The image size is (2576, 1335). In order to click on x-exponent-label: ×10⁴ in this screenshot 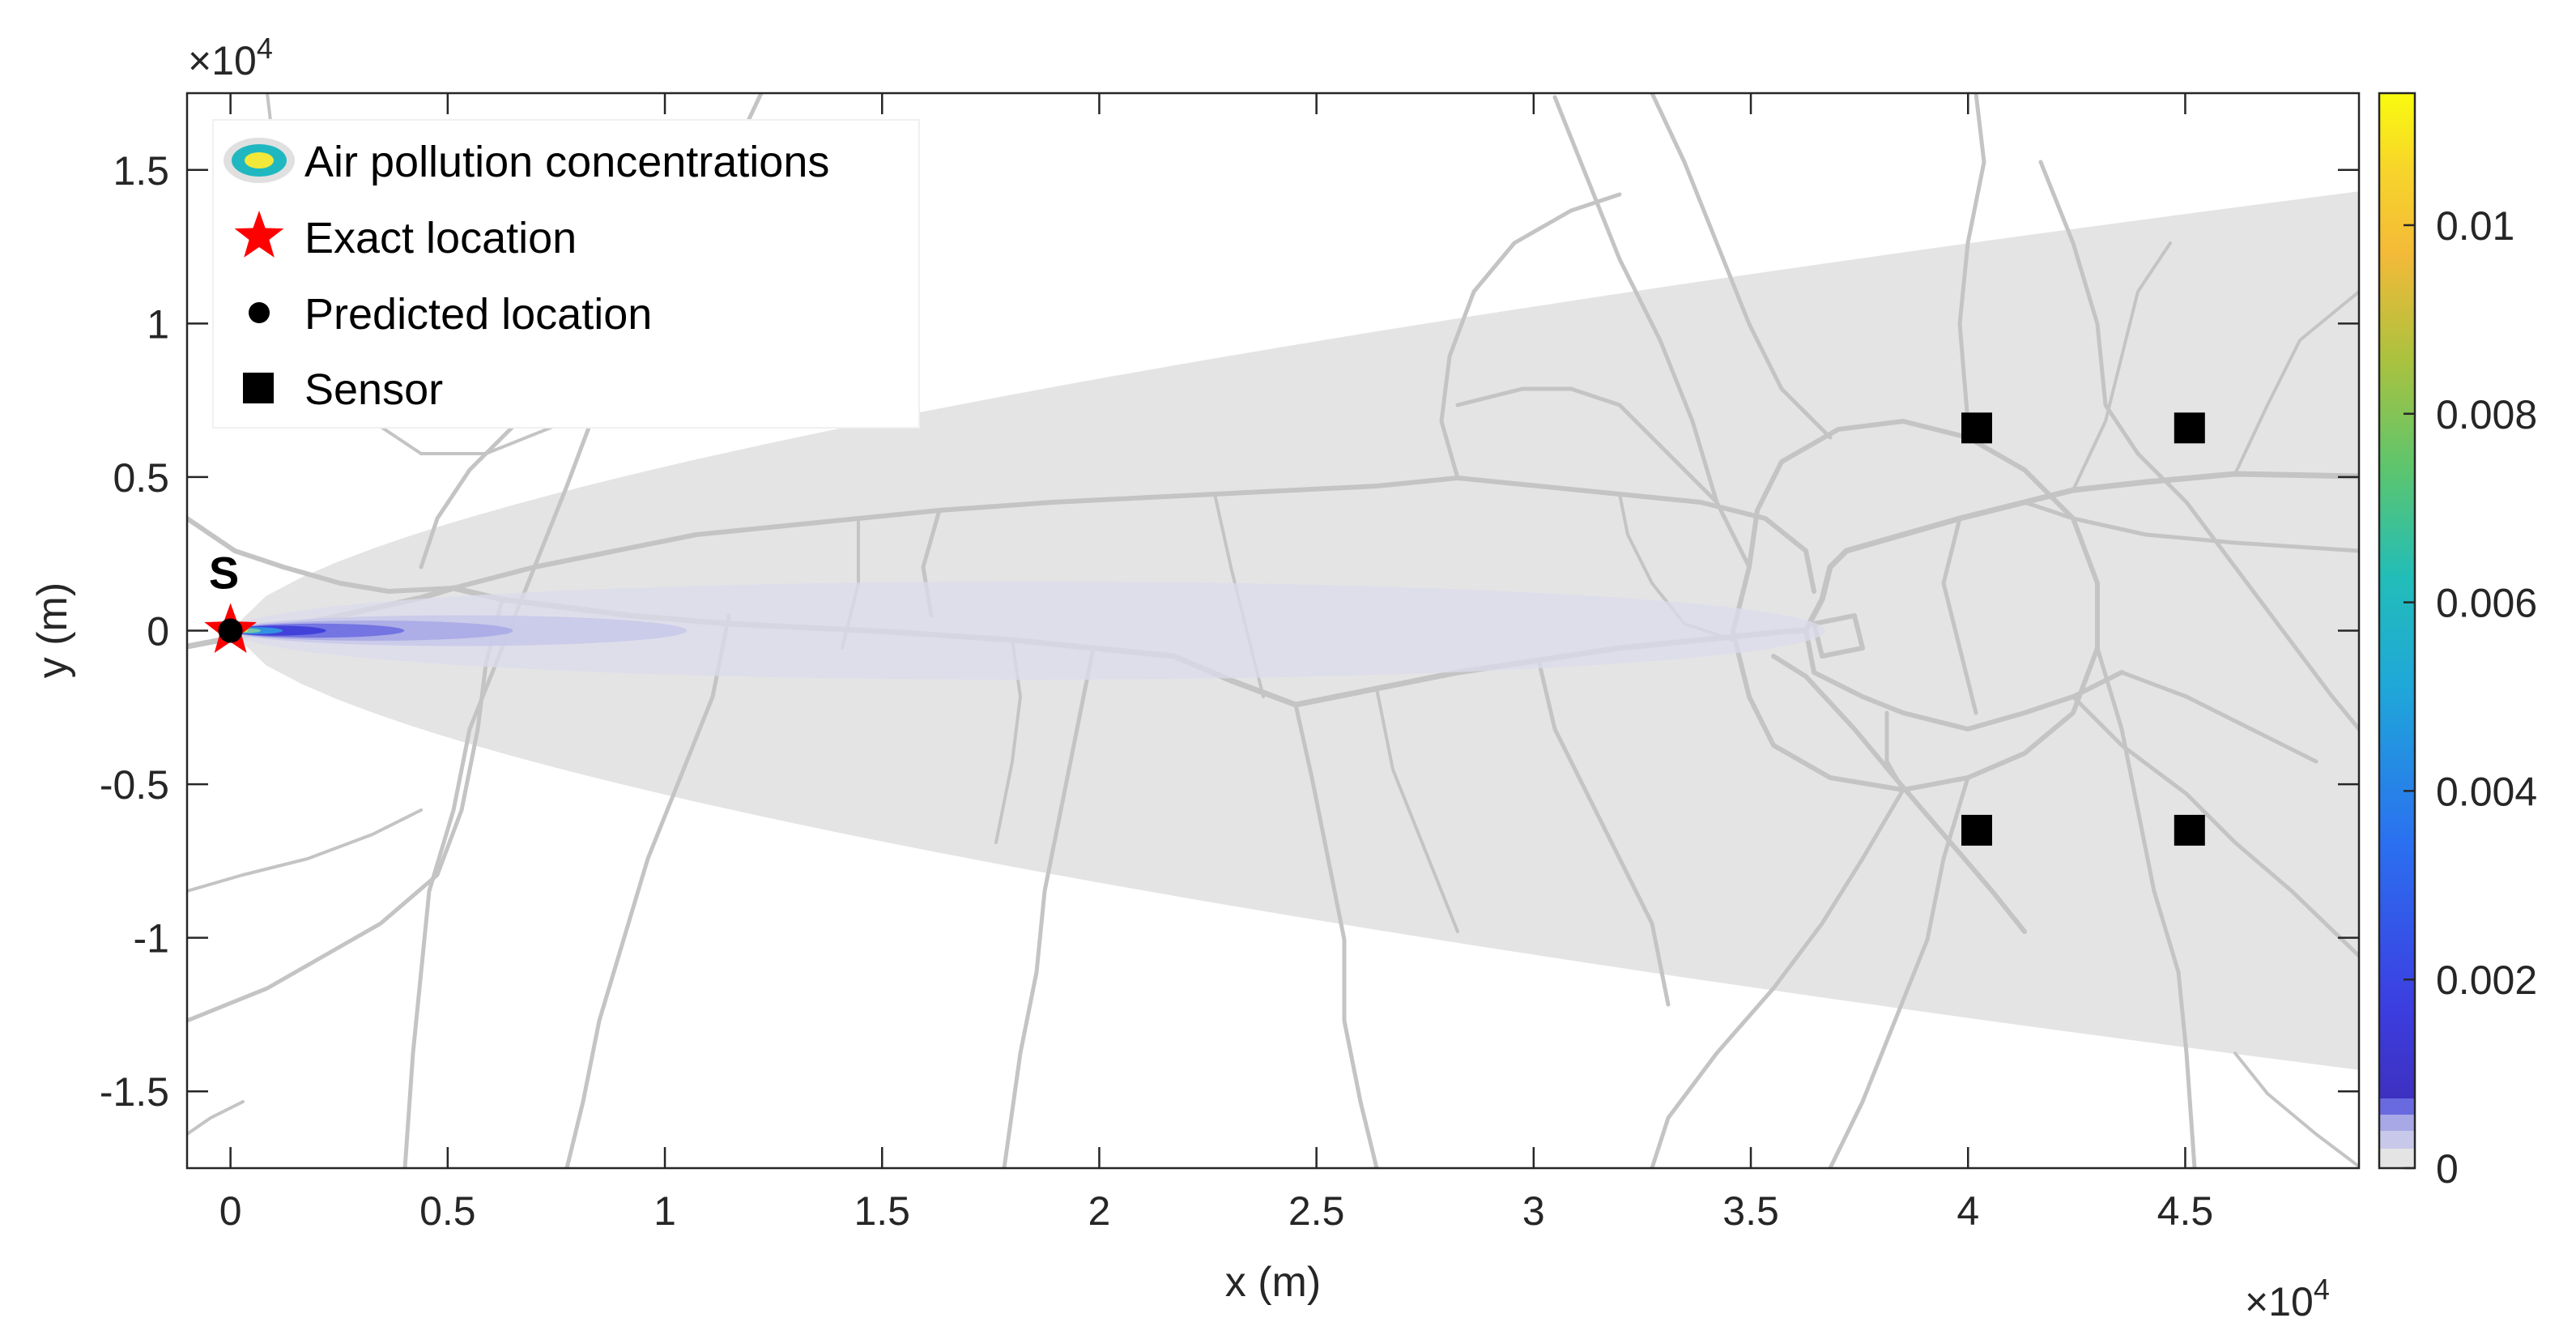, I will do `click(2287, 1298)`.